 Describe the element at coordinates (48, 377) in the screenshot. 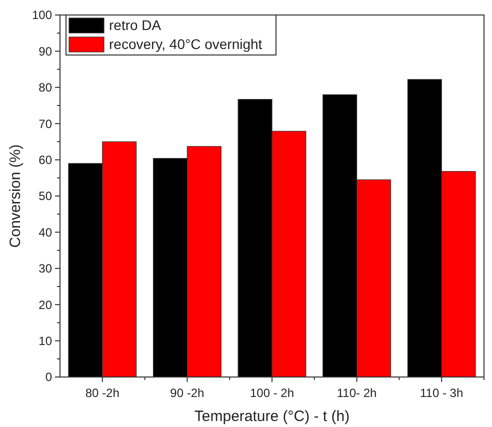

I see `y-tick-label: 0` at that location.